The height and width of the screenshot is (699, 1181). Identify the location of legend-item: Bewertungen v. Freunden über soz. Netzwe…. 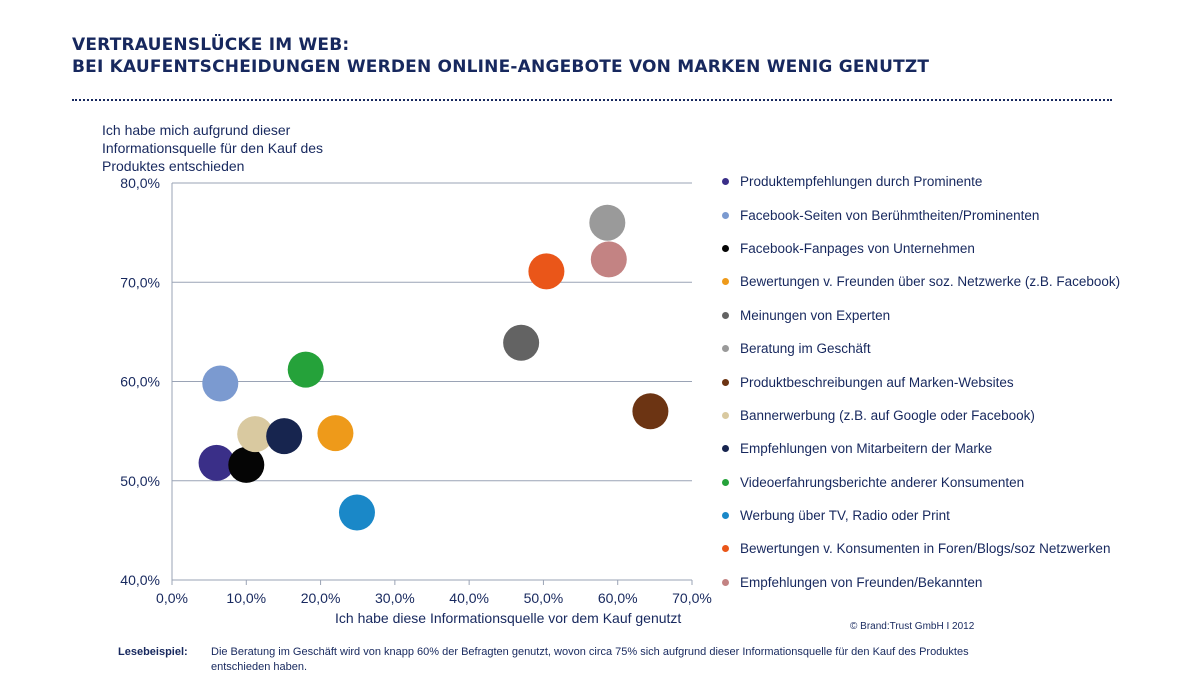
(921, 281).